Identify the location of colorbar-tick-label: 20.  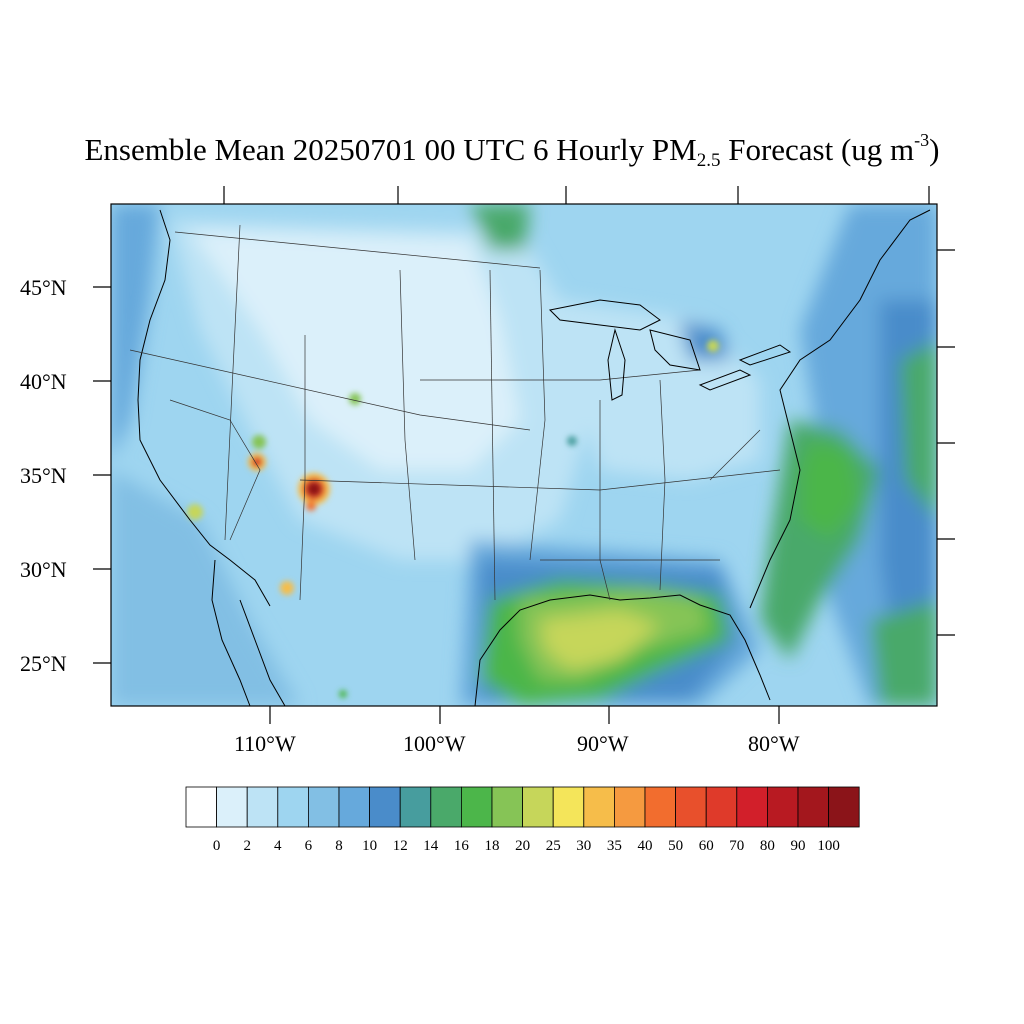
(523, 846).